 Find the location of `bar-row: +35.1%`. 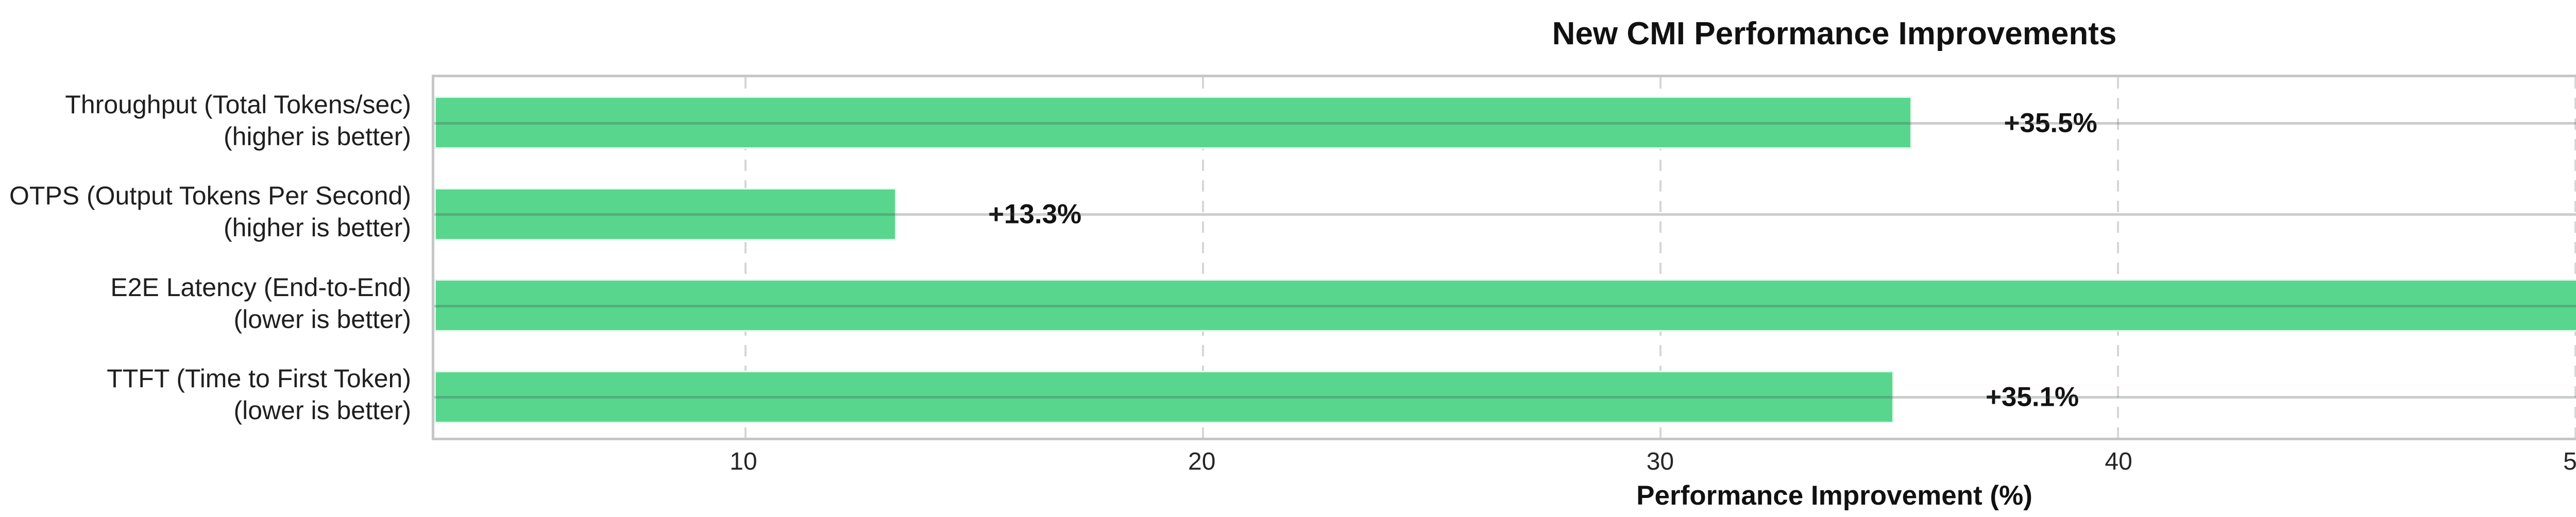

bar-row: +35.1% is located at coordinates (1505, 397).